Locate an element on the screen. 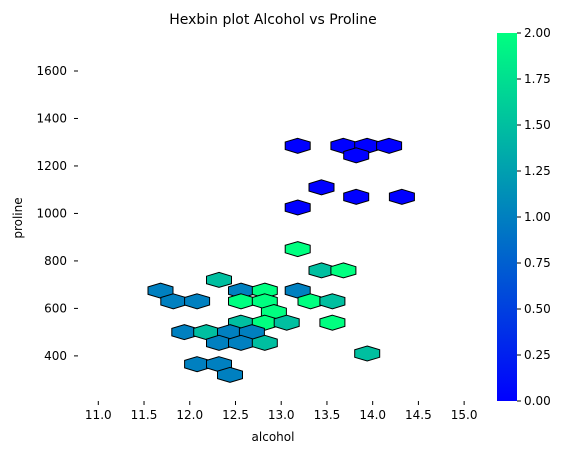 The height and width of the screenshot is (455, 565). colorbar-ticks: 0.00 0.25 0.50 0.75 1.00 1.25 1.50 1.75 2.00 is located at coordinates (534, 217).